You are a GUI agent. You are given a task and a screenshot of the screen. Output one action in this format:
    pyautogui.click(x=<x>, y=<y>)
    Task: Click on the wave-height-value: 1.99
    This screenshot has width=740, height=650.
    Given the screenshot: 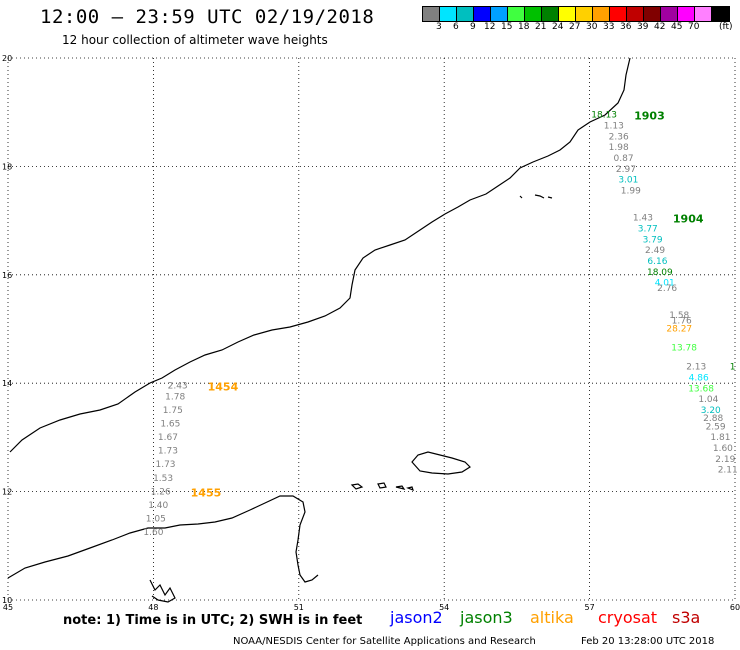 What is the action you would take?
    pyautogui.click(x=631, y=192)
    